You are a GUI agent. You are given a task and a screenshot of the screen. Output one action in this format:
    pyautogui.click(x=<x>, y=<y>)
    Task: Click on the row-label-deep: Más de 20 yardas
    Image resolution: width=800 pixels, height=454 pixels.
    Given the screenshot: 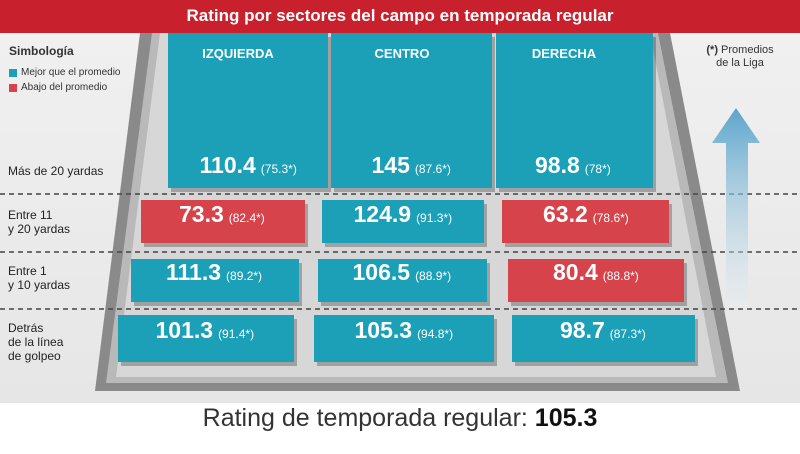 What is the action you would take?
    pyautogui.click(x=55, y=171)
    